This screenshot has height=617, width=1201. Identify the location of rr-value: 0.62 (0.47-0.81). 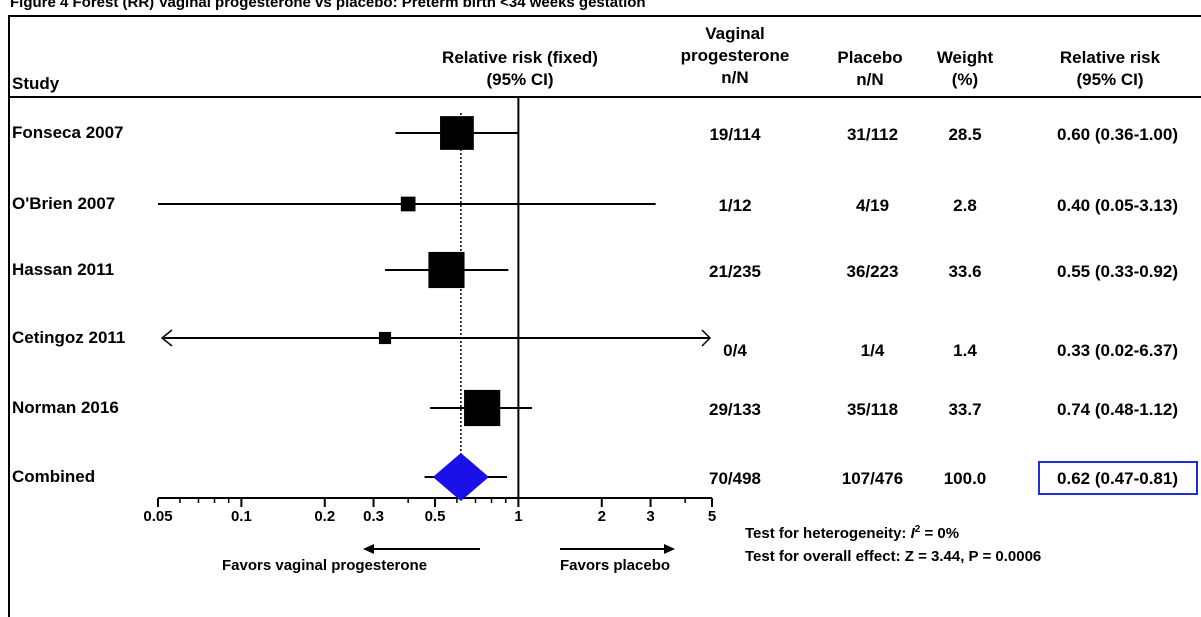
(1117, 478).